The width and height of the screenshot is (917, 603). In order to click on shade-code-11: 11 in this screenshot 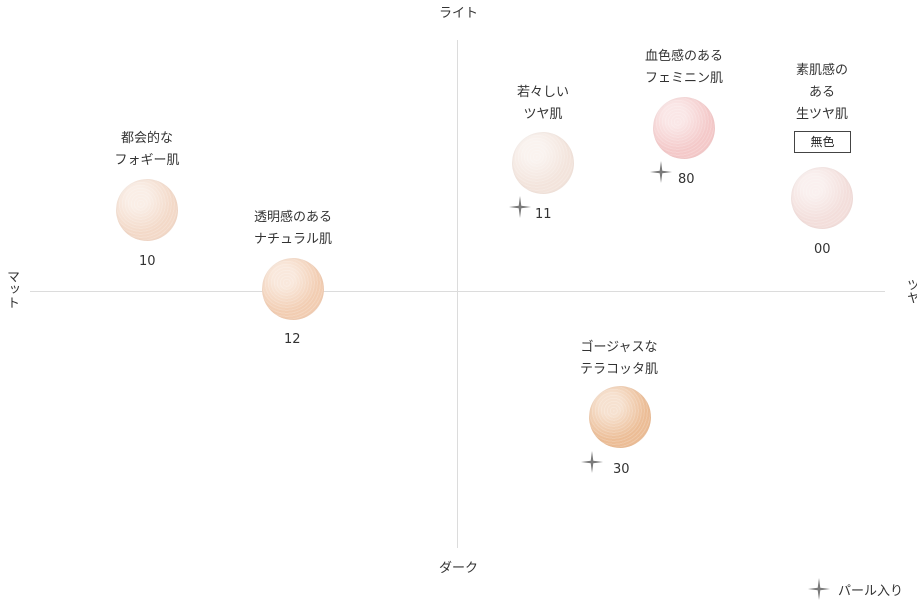, I will do `click(543, 214)`.